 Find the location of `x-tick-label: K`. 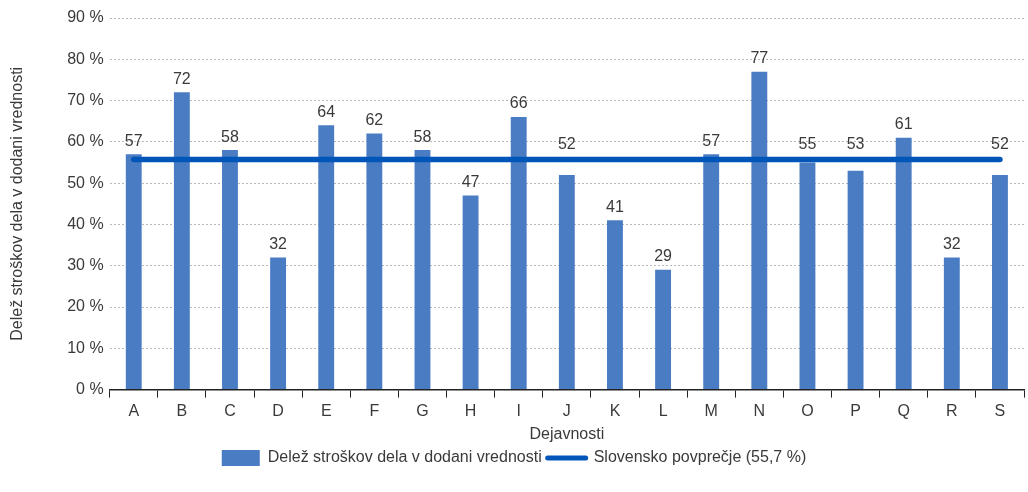

x-tick-label: K is located at coordinates (615, 410).